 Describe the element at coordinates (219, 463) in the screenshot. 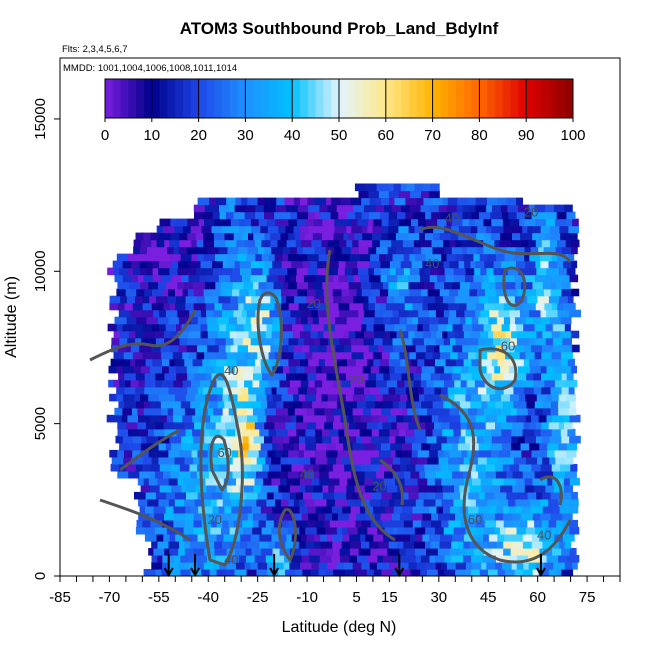

I see `contour-line` at that location.